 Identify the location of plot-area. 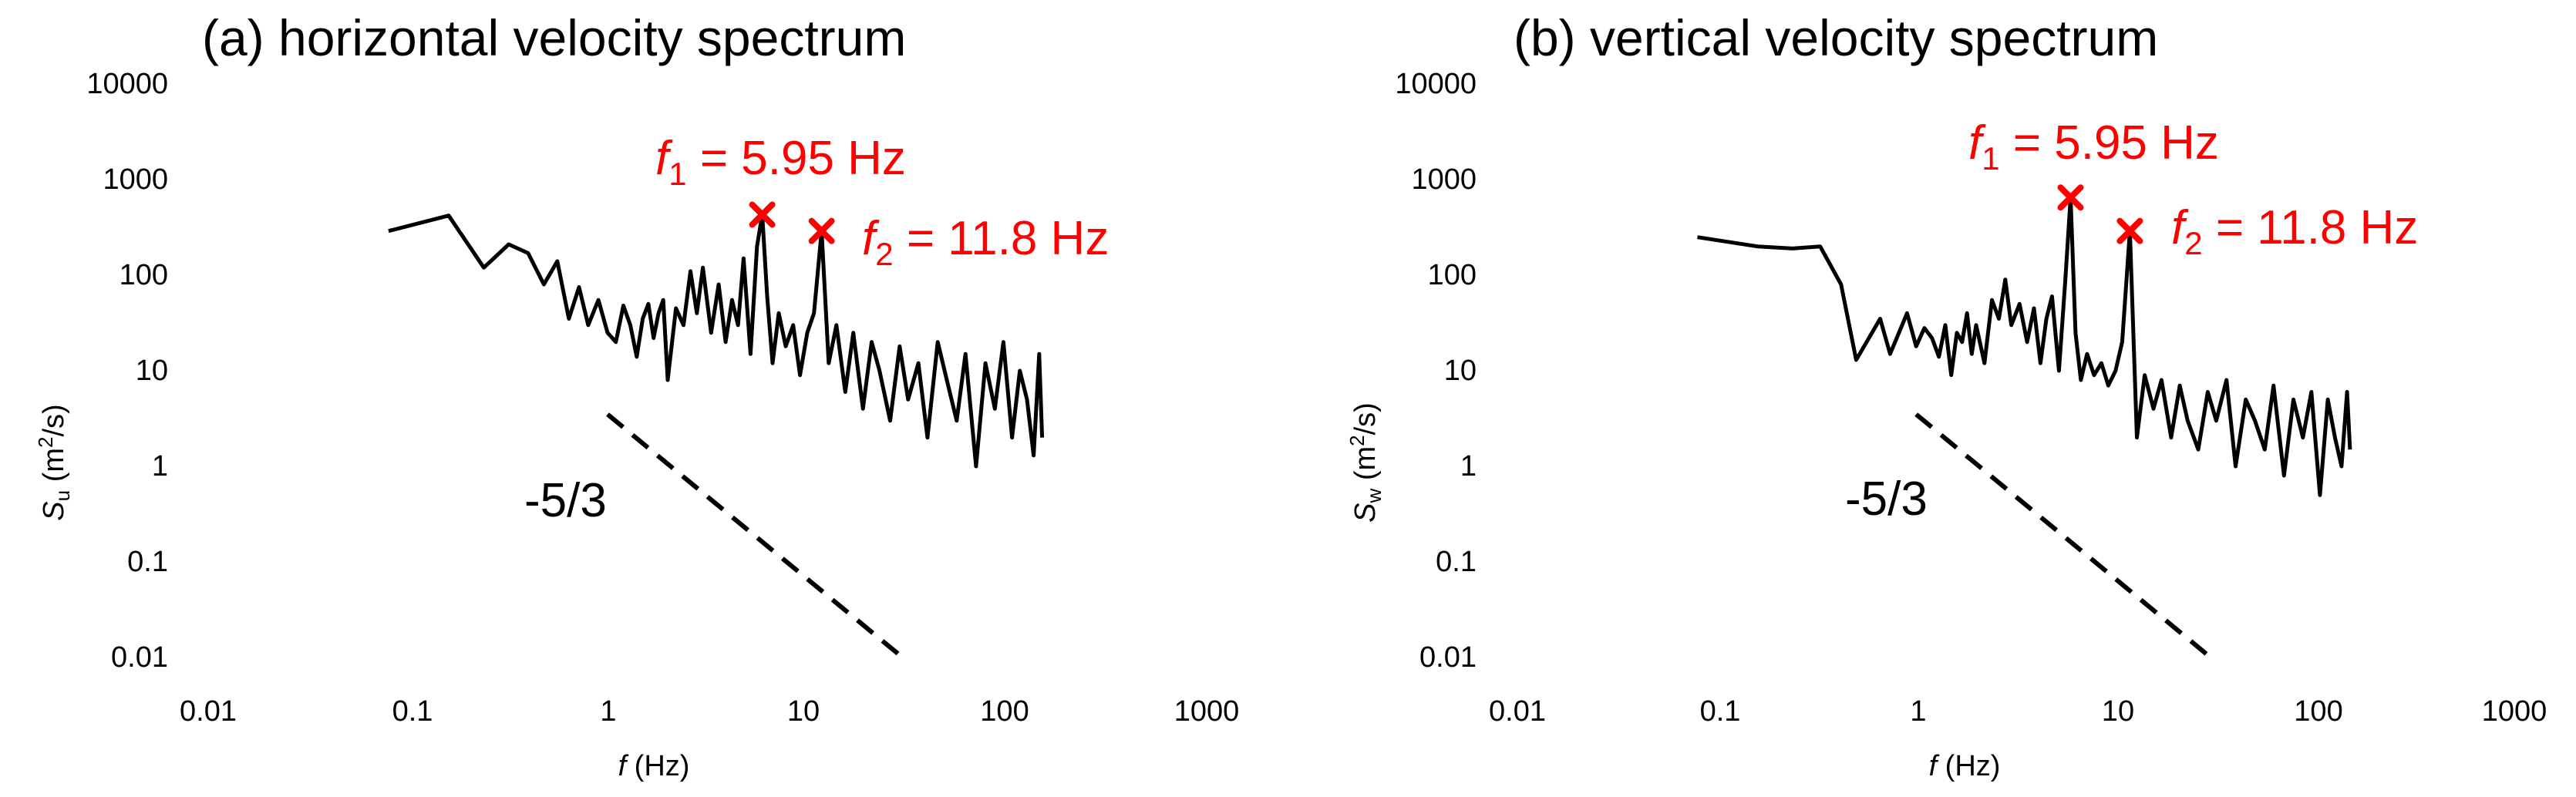
(716, 430).